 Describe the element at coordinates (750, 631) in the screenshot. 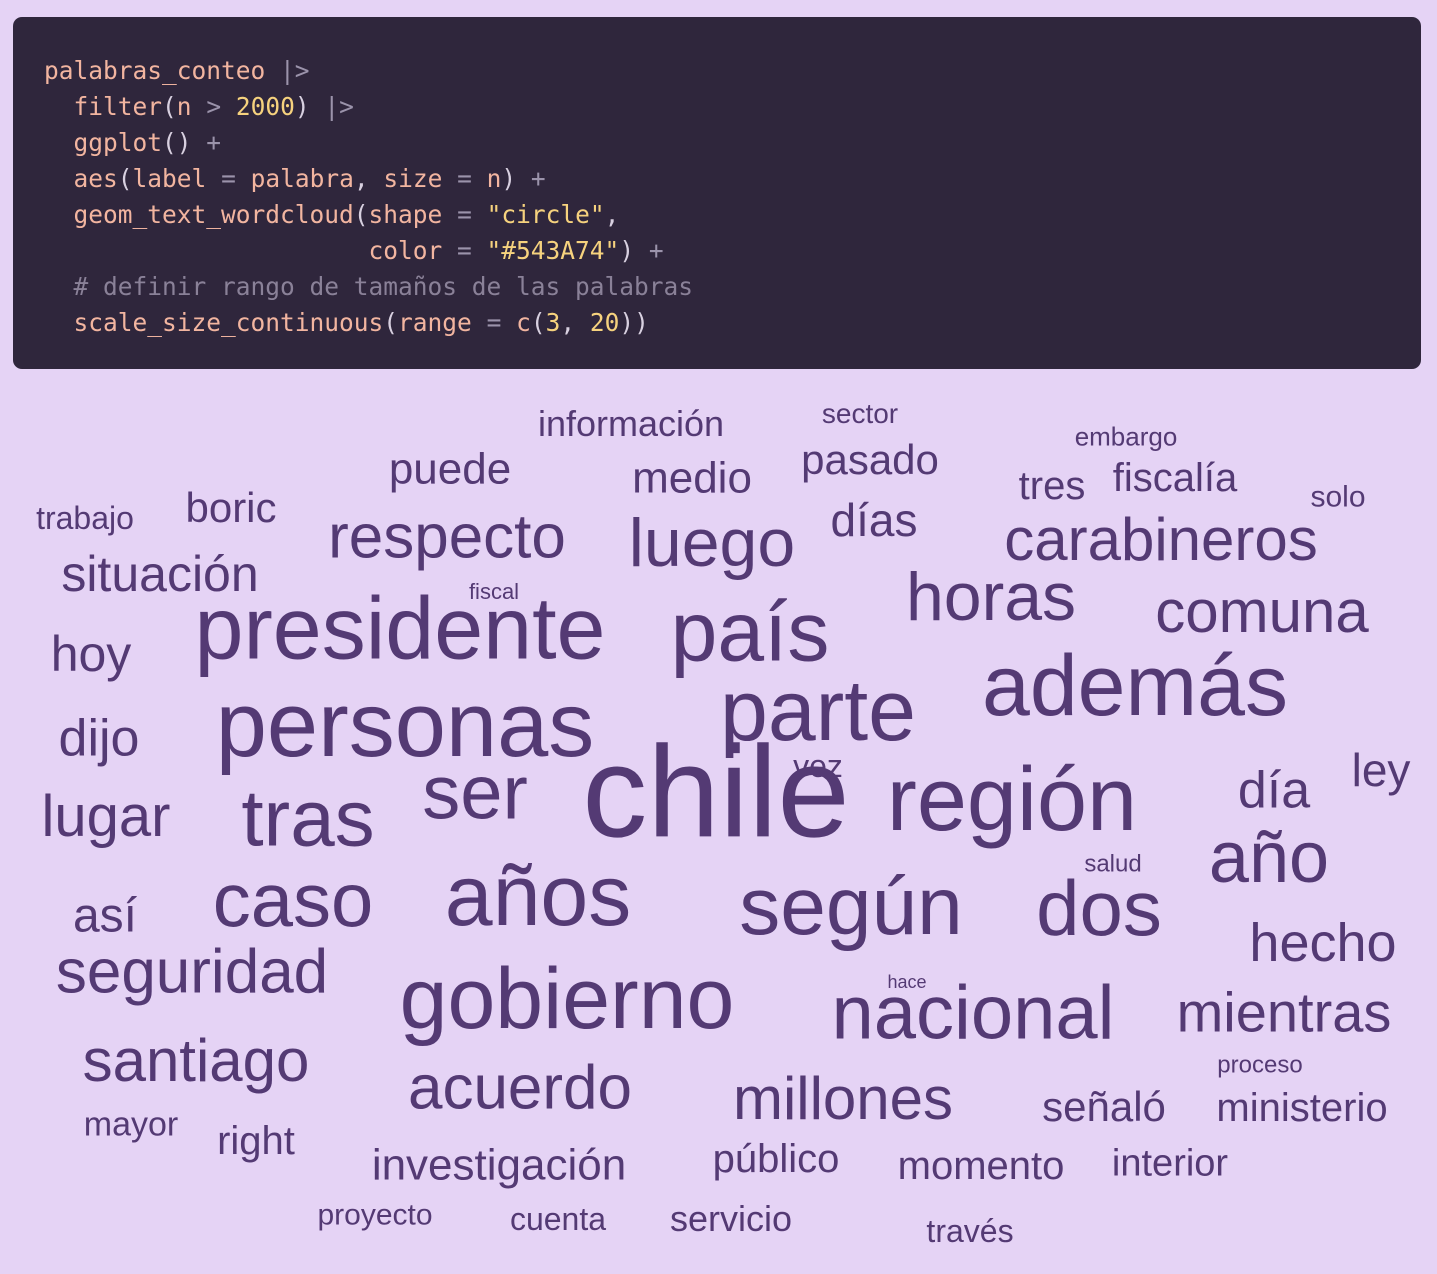

I see `wordcloud-word: país` at that location.